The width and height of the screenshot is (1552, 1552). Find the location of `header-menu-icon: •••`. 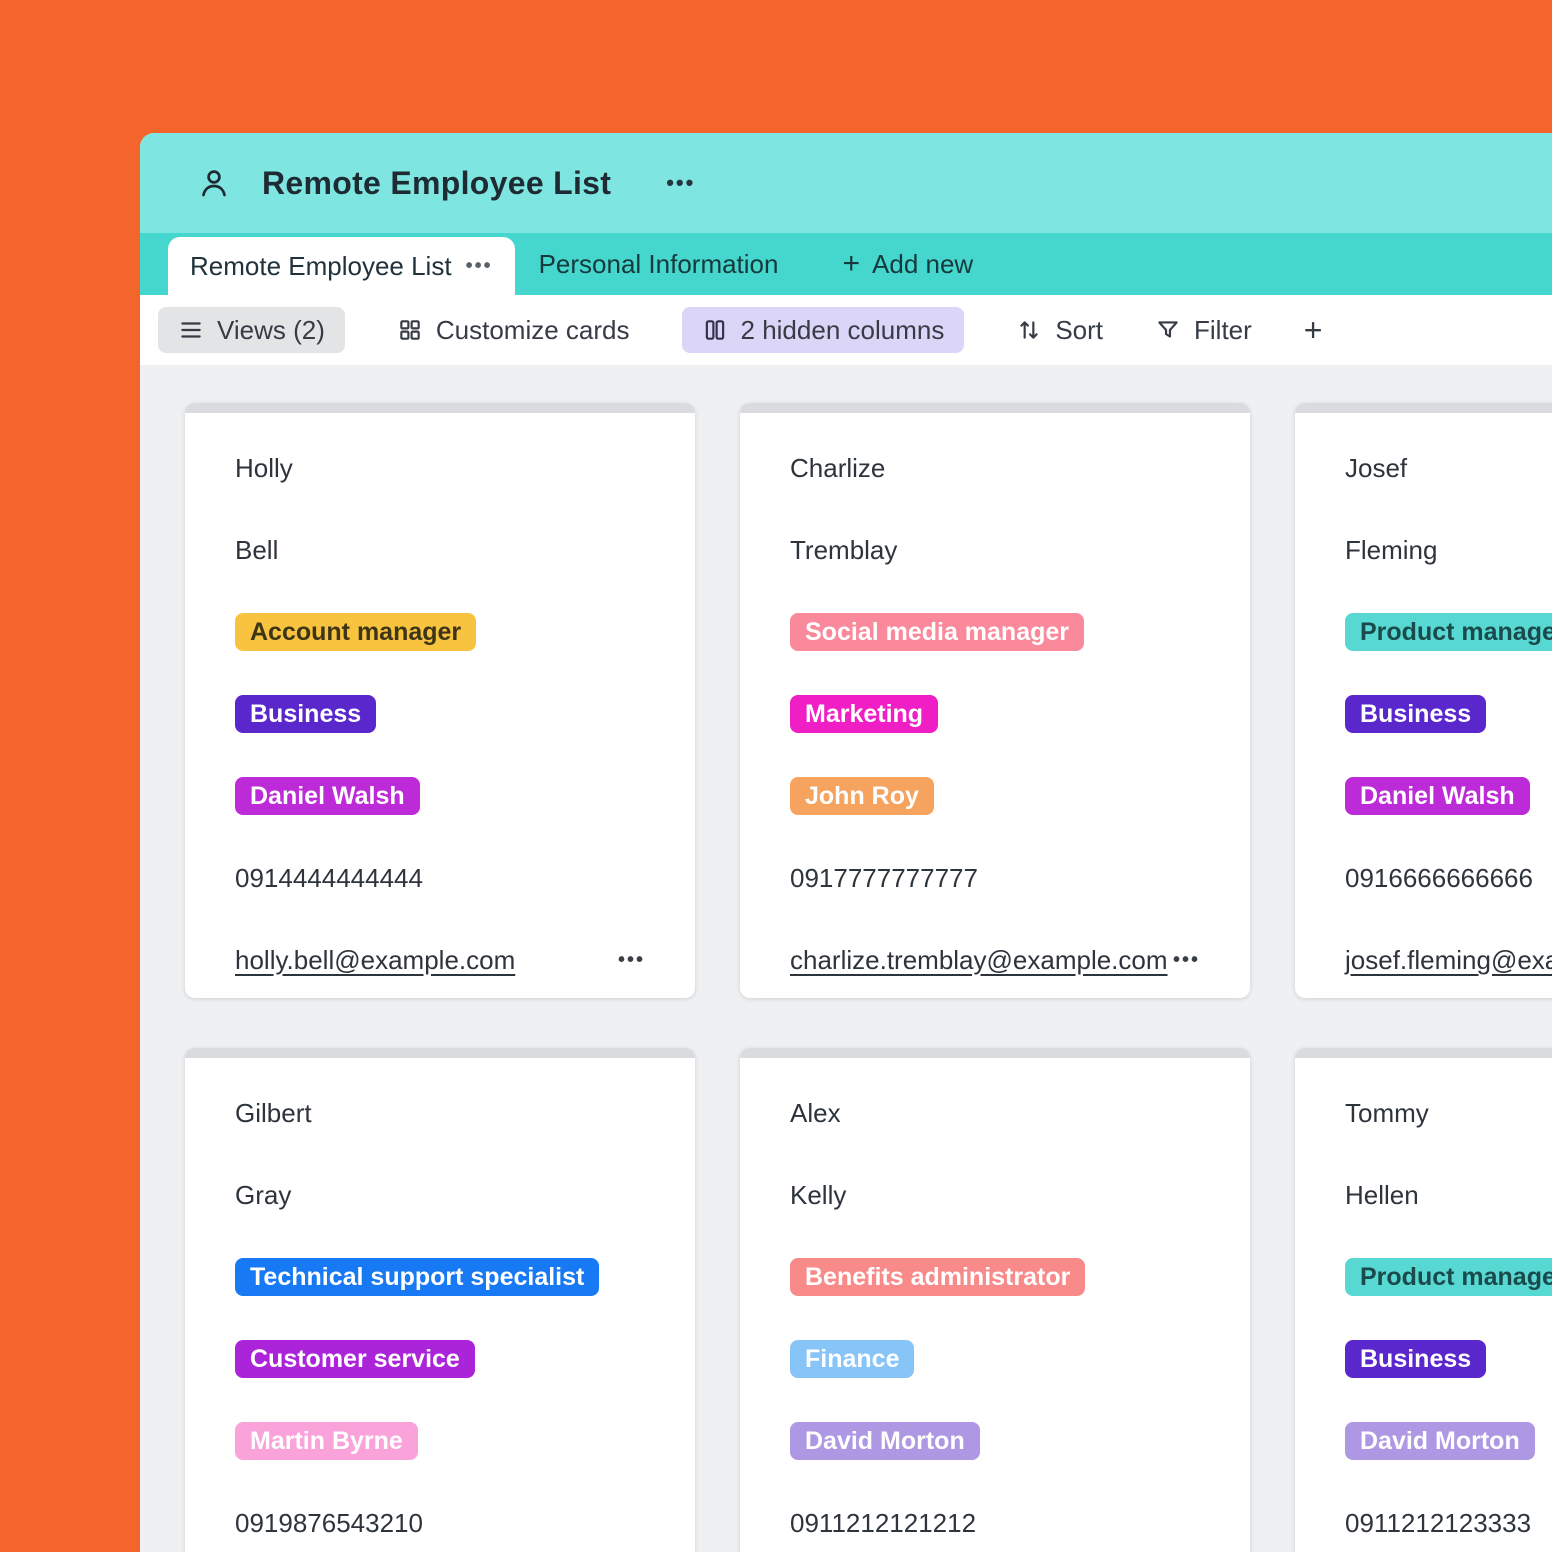

header-menu-icon: ••• is located at coordinates (681, 182).